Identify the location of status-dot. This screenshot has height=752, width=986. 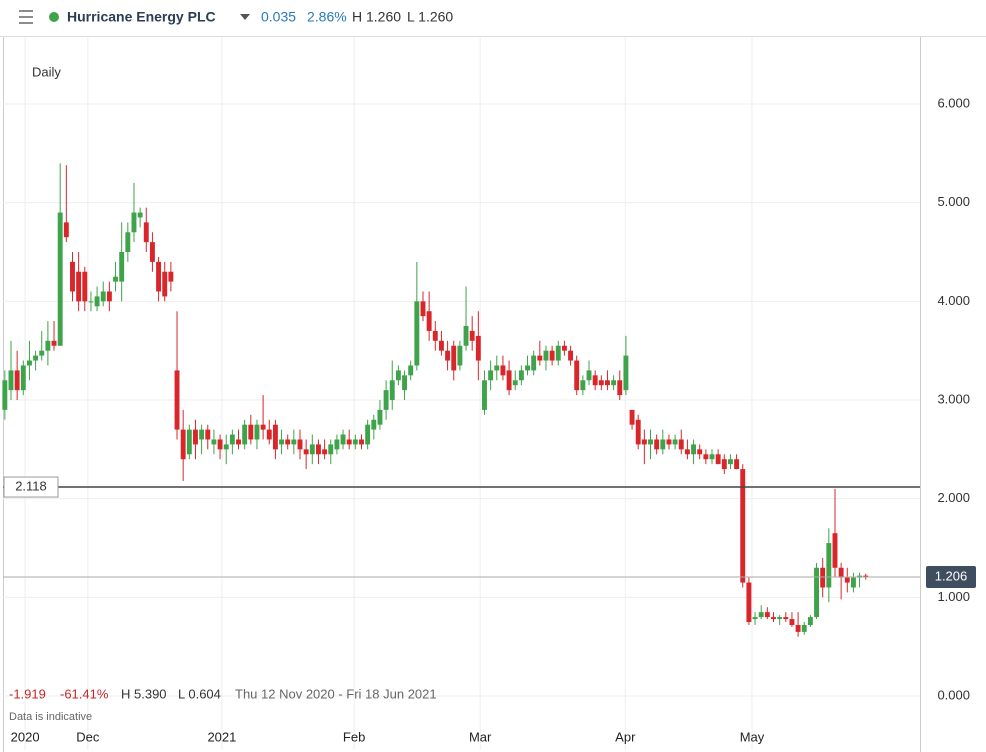
(54, 17).